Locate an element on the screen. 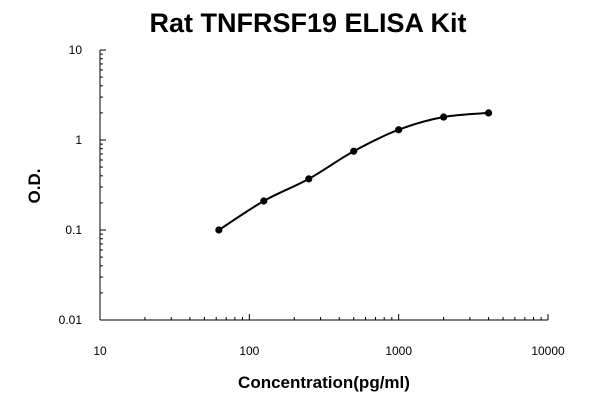 This screenshot has height=400, width=600. y-tick-label: 1 is located at coordinates (78, 140).